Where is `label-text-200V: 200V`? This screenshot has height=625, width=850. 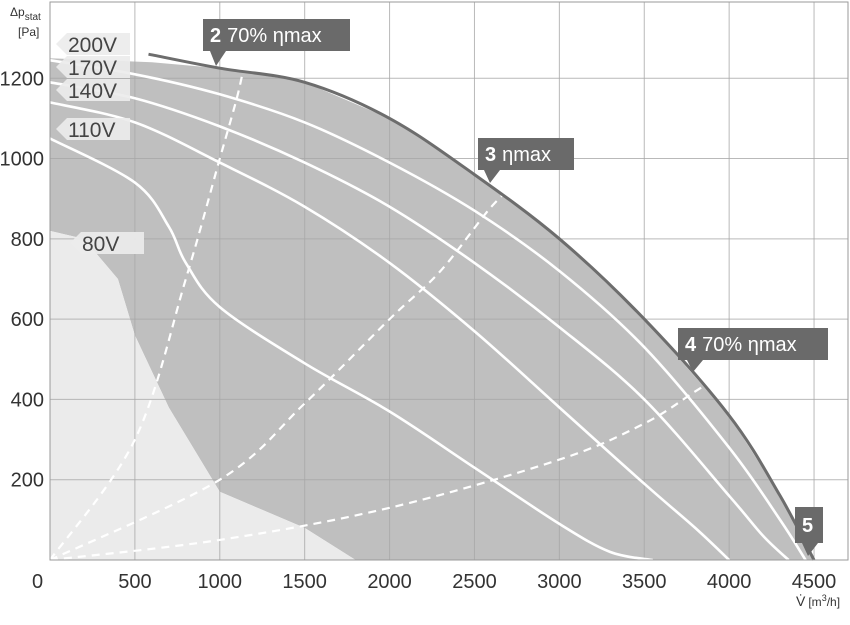 label-text-200V: 200V is located at coordinates (92, 45).